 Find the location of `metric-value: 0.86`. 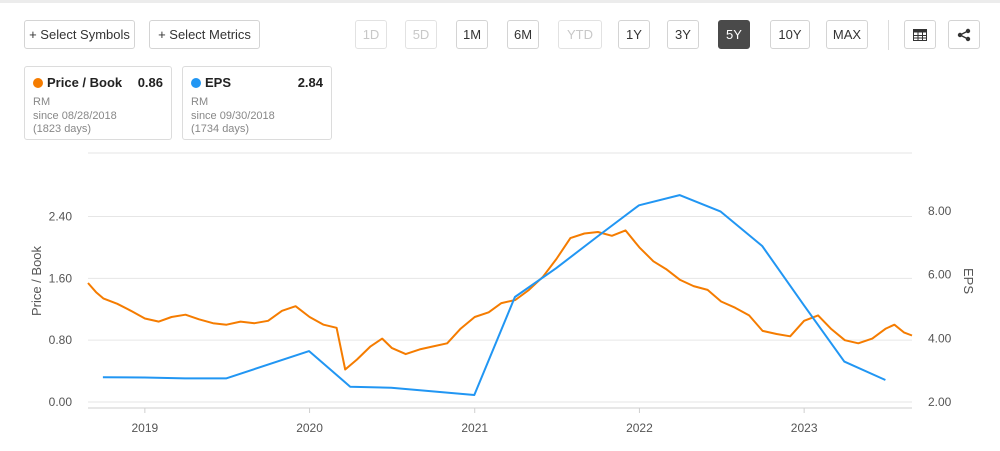

metric-value: 0.86 is located at coordinates (150, 82).